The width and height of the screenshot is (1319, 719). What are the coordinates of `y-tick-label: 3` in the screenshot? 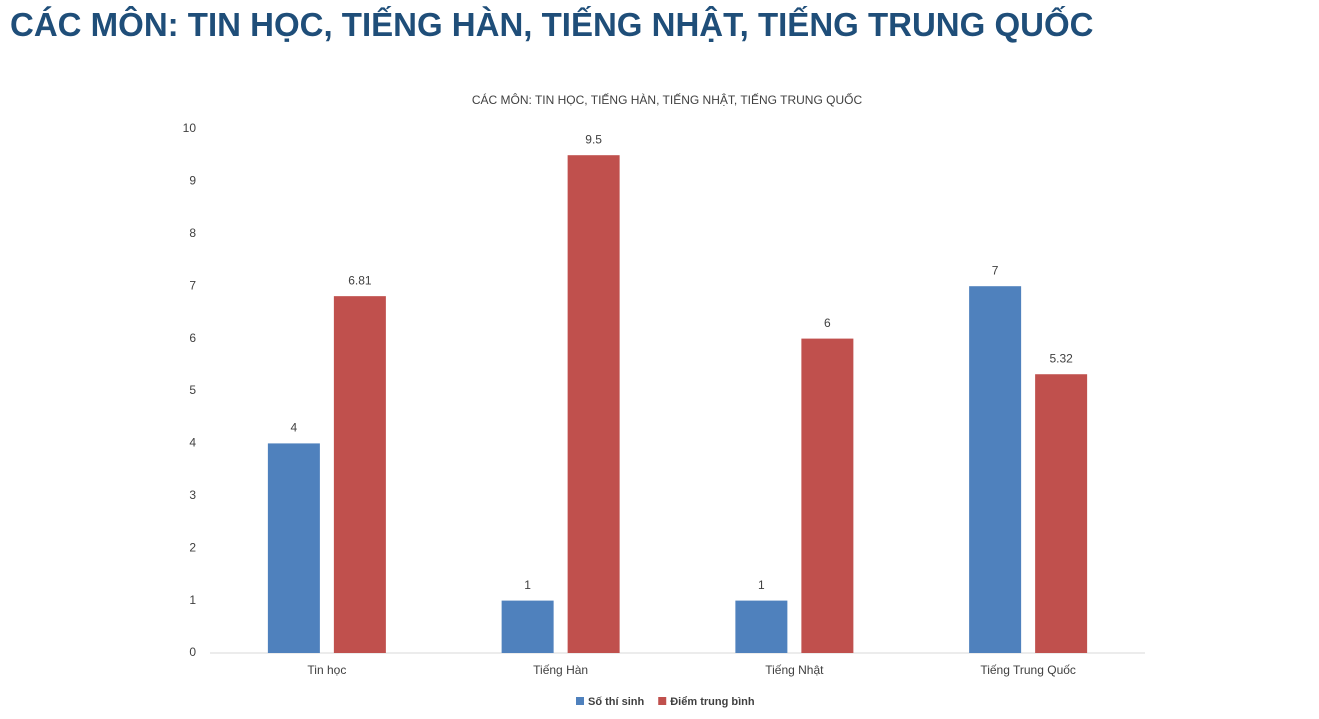 It's located at (192, 495).